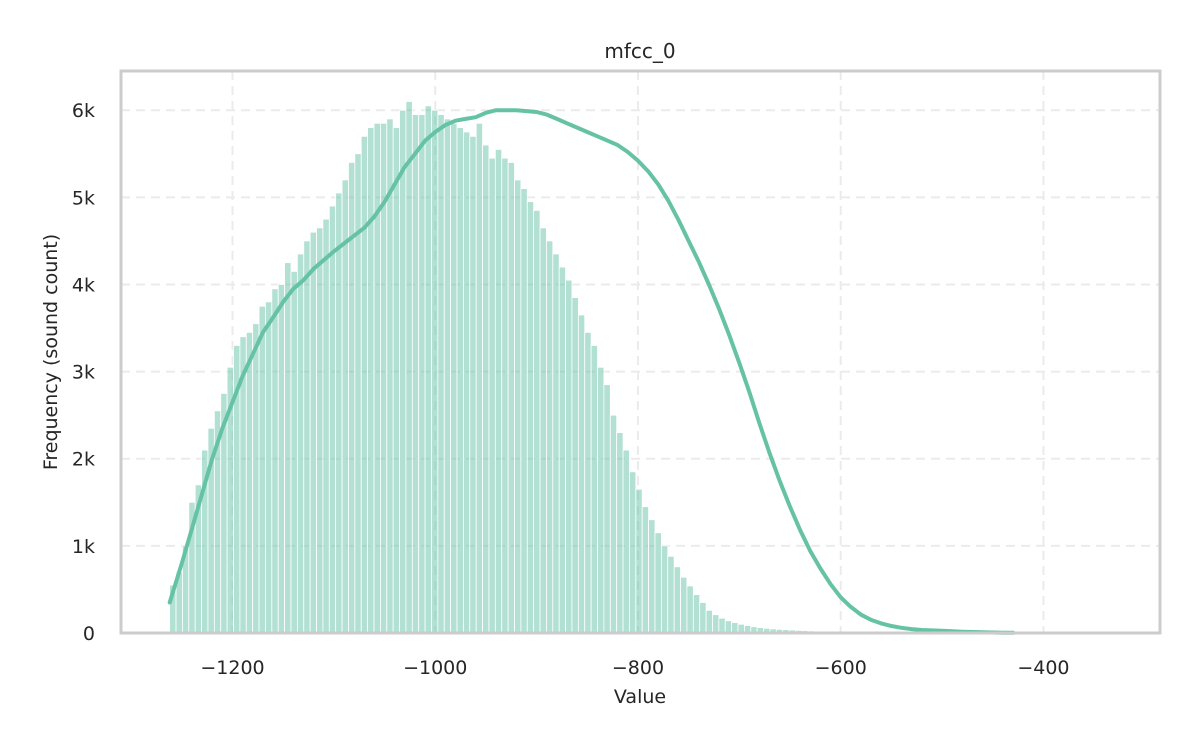 Image resolution: width=1200 pixels, height=750 pixels. What do you see at coordinates (638, 668) in the screenshot?
I see `x-tick-label: −800` at bounding box center [638, 668].